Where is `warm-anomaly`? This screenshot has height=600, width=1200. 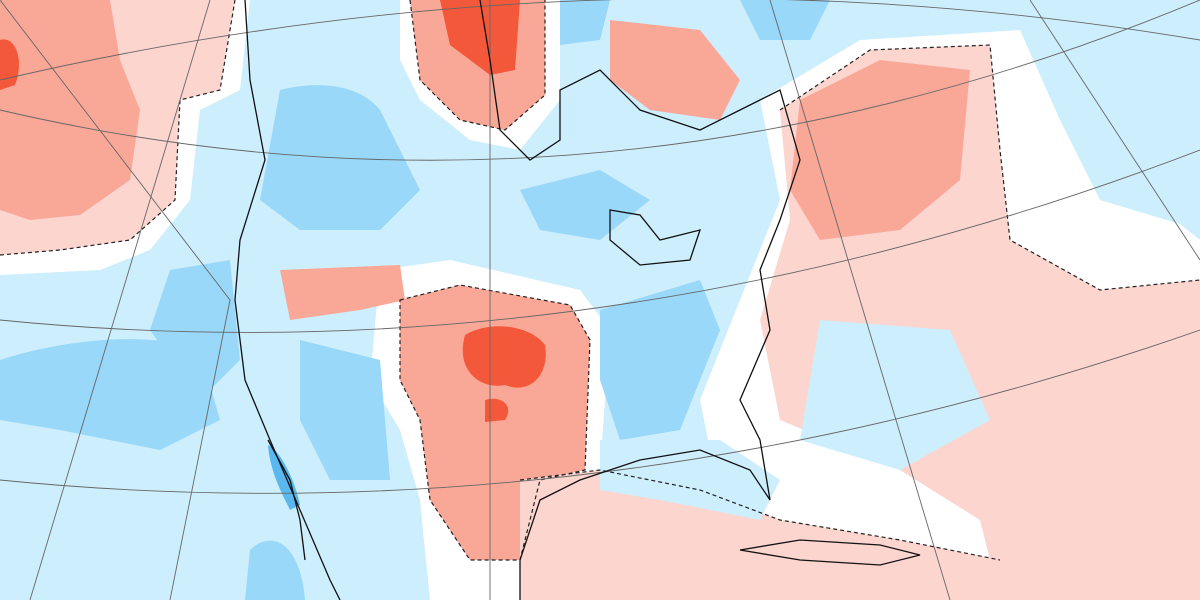 warm-anomaly is located at coordinates (760, 535).